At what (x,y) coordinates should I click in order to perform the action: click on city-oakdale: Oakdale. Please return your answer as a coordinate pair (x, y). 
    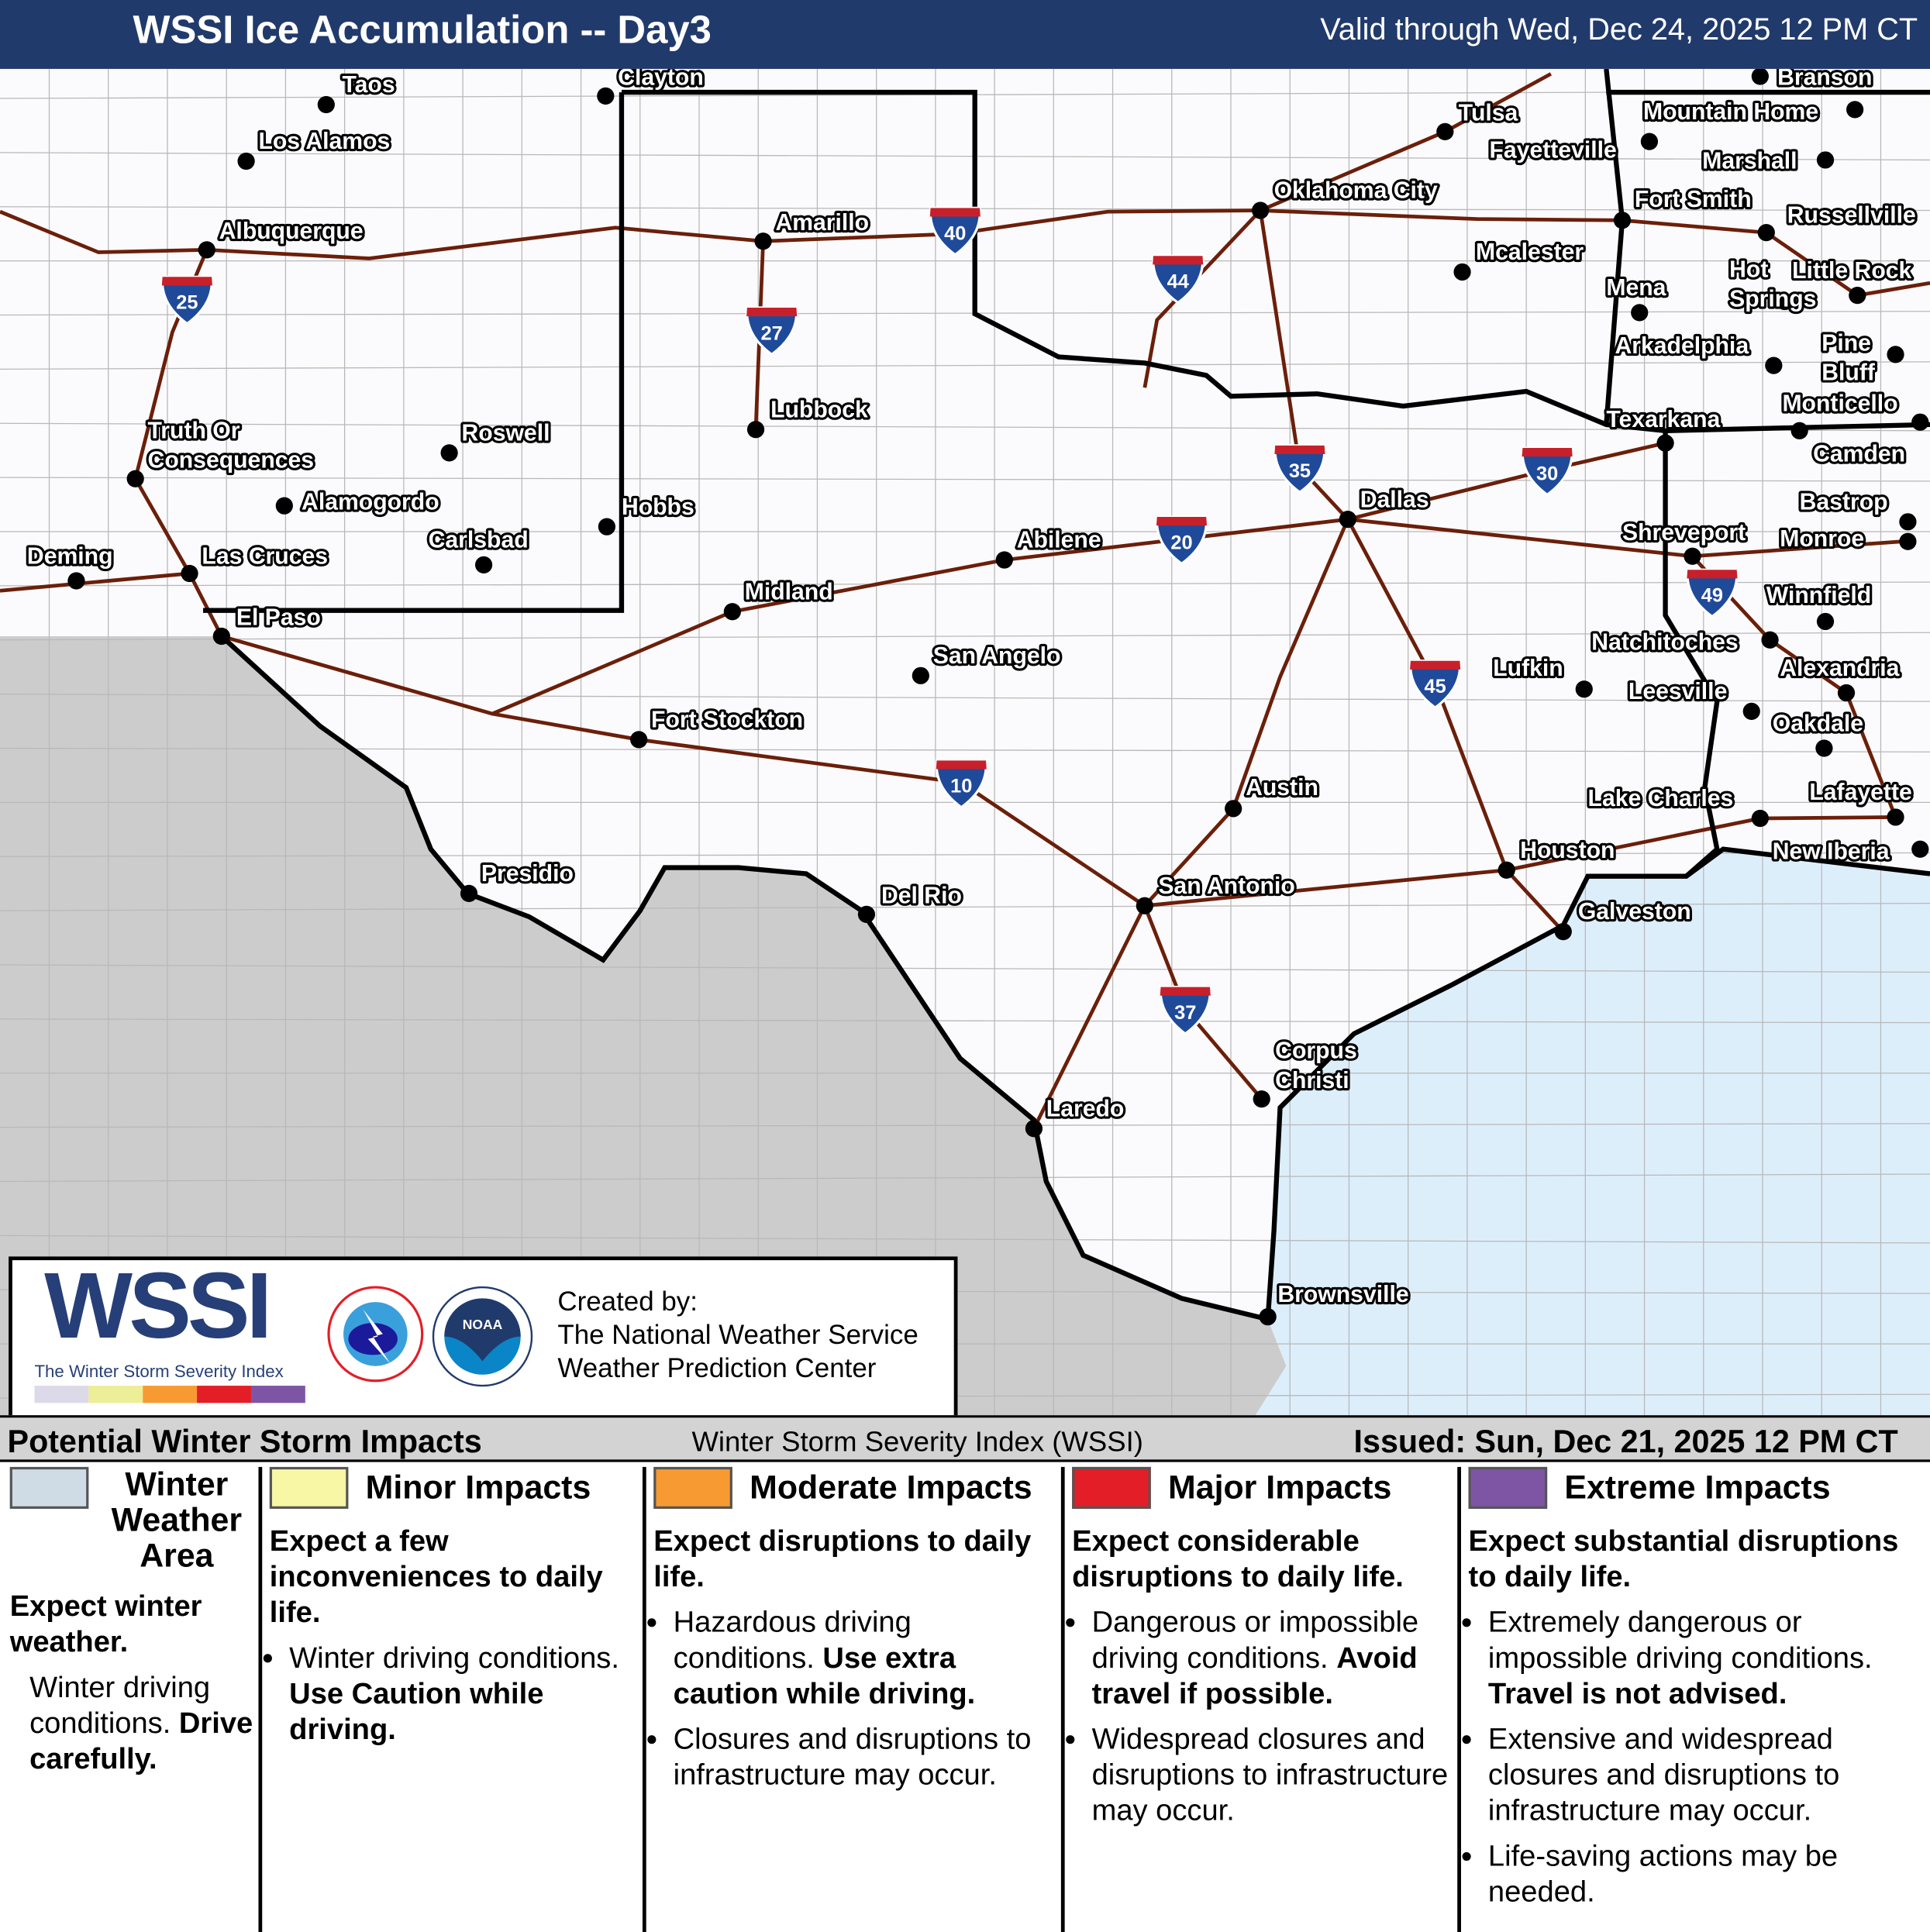
    Looking at the image, I should click on (1818, 732).